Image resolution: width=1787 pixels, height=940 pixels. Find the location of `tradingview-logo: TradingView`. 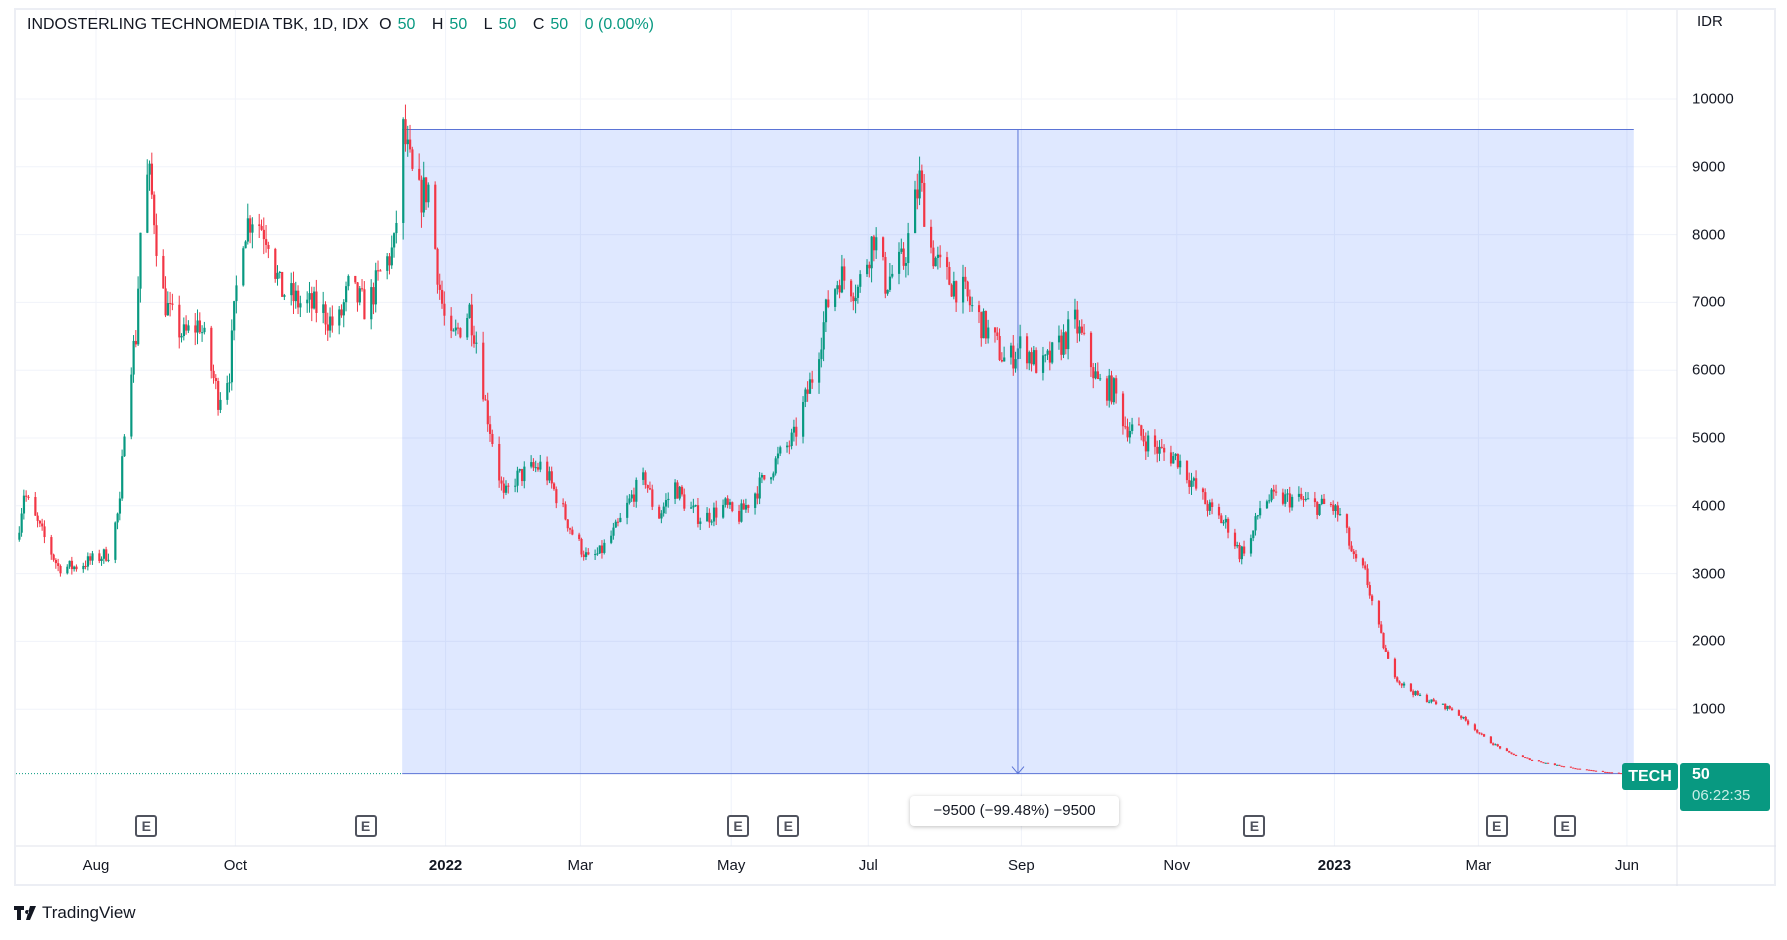

tradingview-logo: TradingView is located at coordinates (75, 913).